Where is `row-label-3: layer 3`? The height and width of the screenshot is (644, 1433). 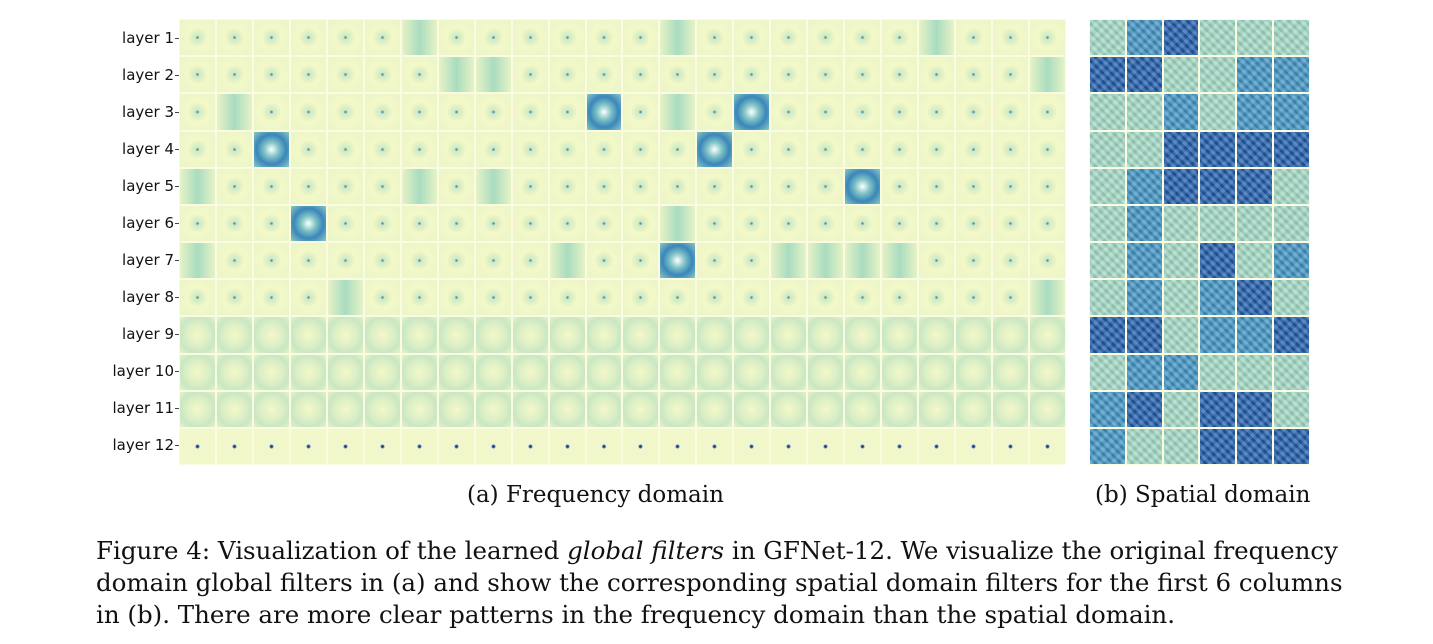 row-label-3: layer 3 is located at coordinates (119, 112).